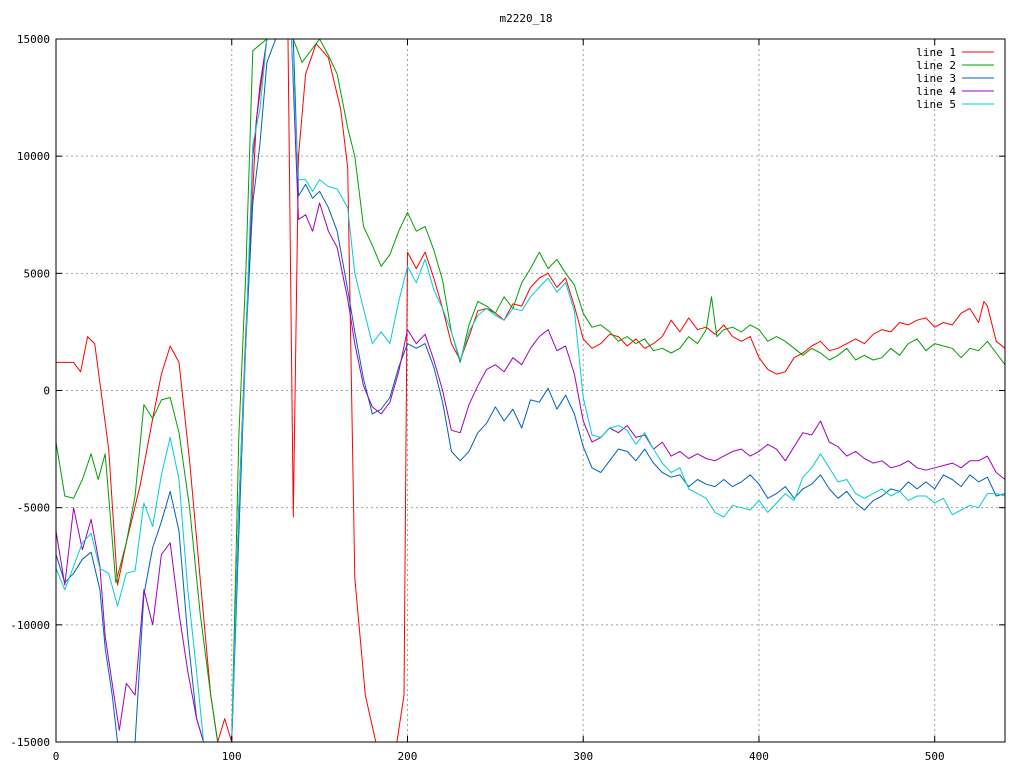  What do you see at coordinates (33, 508) in the screenshot?
I see `y-tick-label: -5000` at bounding box center [33, 508].